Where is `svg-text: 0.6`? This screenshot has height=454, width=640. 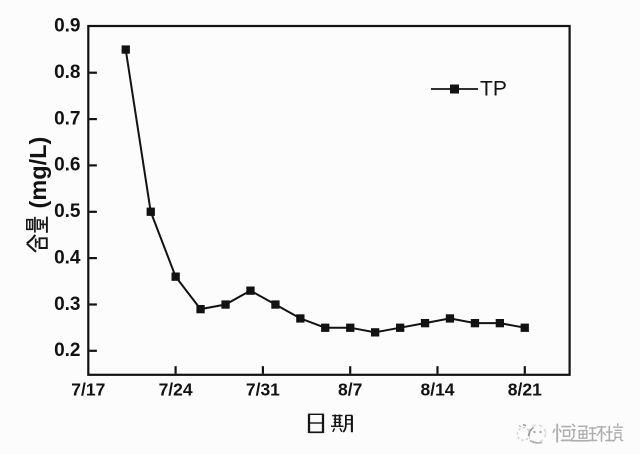
svg-text: 0.6 is located at coordinates (67, 165).